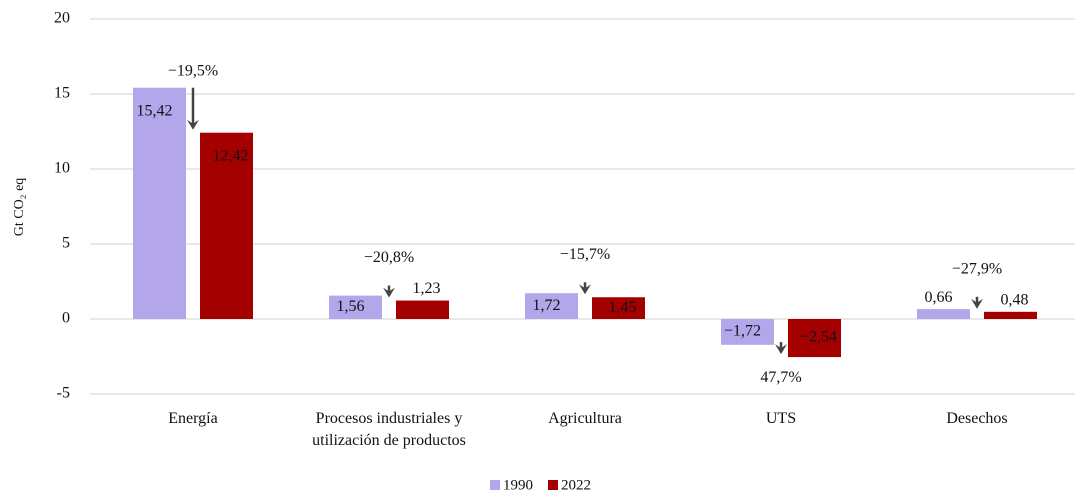 The height and width of the screenshot is (493, 1087). Describe the element at coordinates (585, 418) in the screenshot. I see `x-tick-label: Agricultura` at that location.